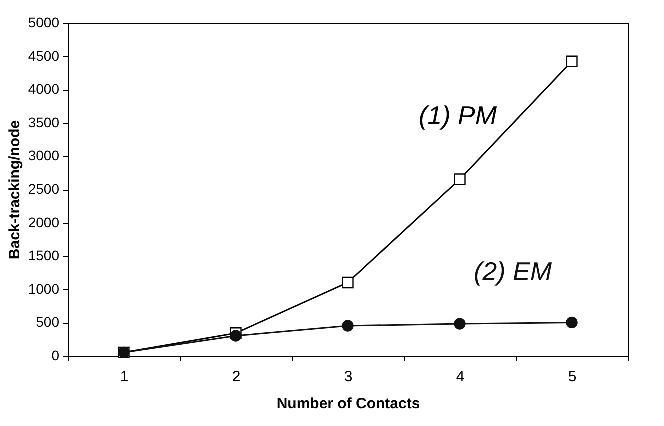  What do you see at coordinates (44, 22) in the screenshot?
I see `y-tick-label: 5000` at bounding box center [44, 22].